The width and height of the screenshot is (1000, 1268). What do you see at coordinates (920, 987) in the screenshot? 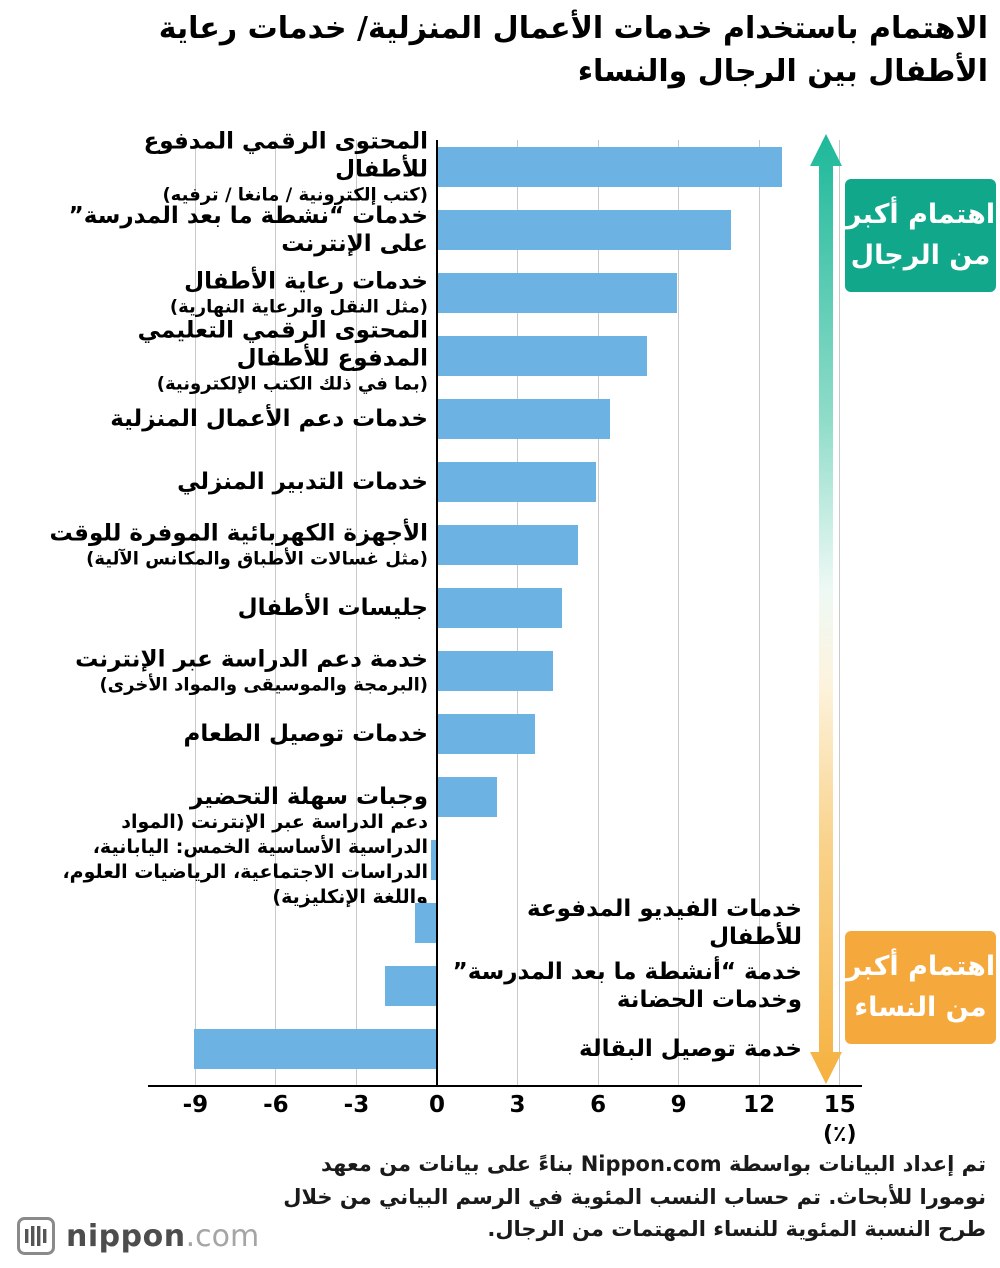
I see `women-interest-badge: اهتمام أكبر من النساء` at bounding box center [920, 987].